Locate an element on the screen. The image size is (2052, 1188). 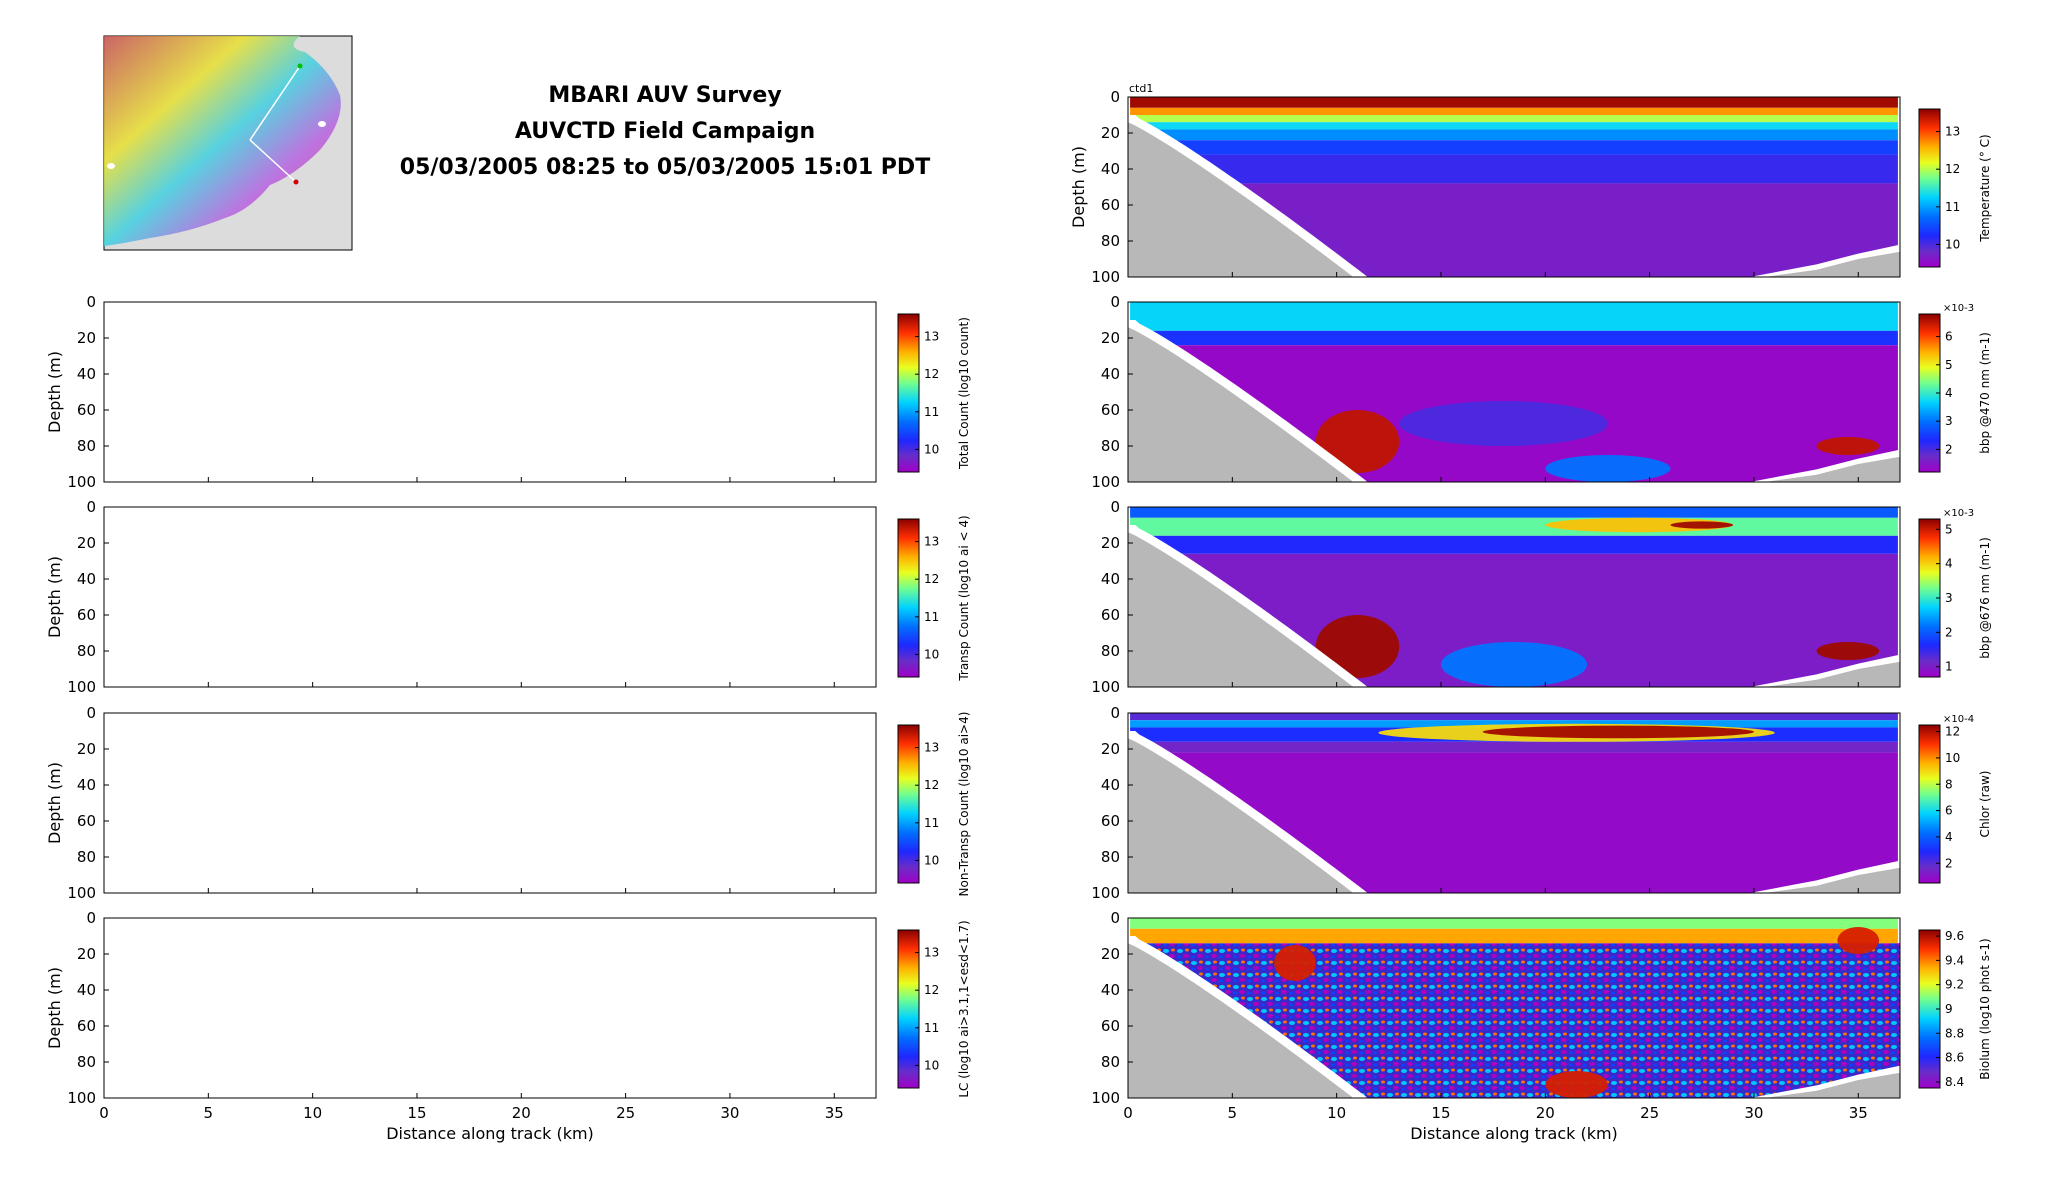
y-tick-label: 80 is located at coordinates (86, 857).